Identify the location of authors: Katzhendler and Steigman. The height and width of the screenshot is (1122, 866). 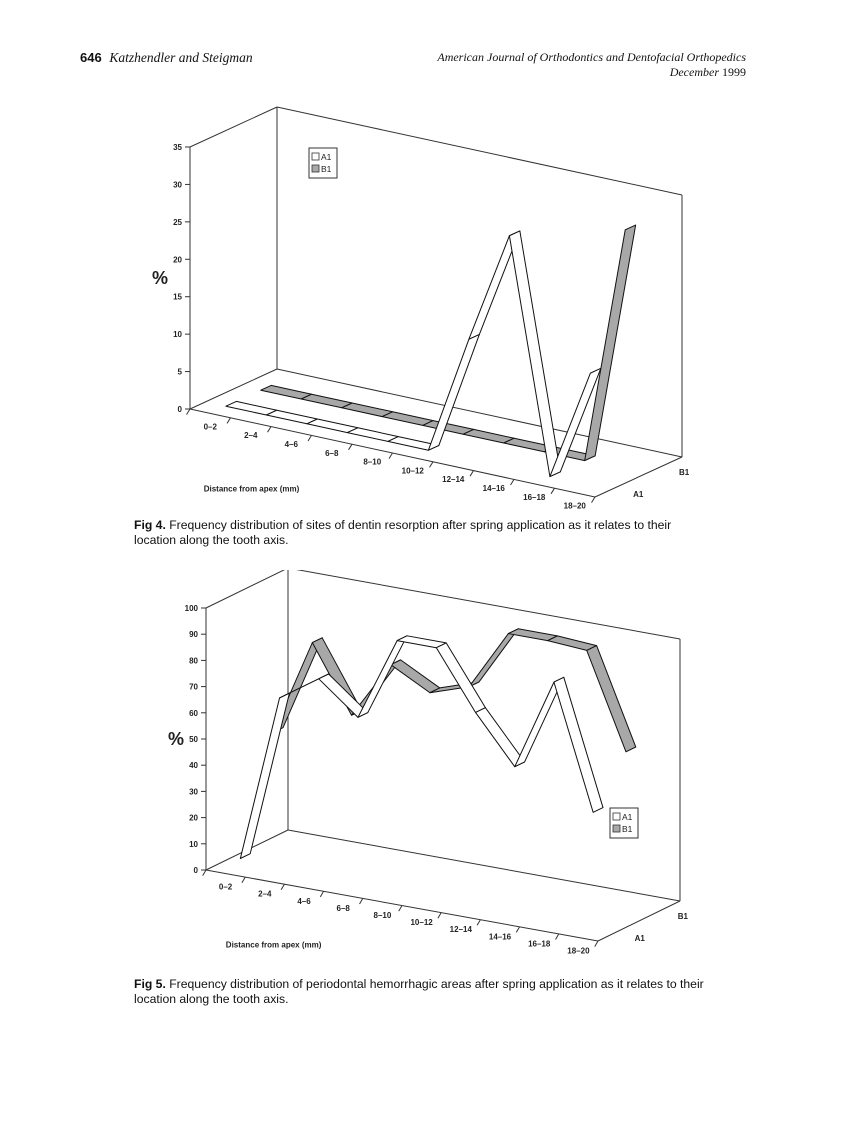
(181, 57).